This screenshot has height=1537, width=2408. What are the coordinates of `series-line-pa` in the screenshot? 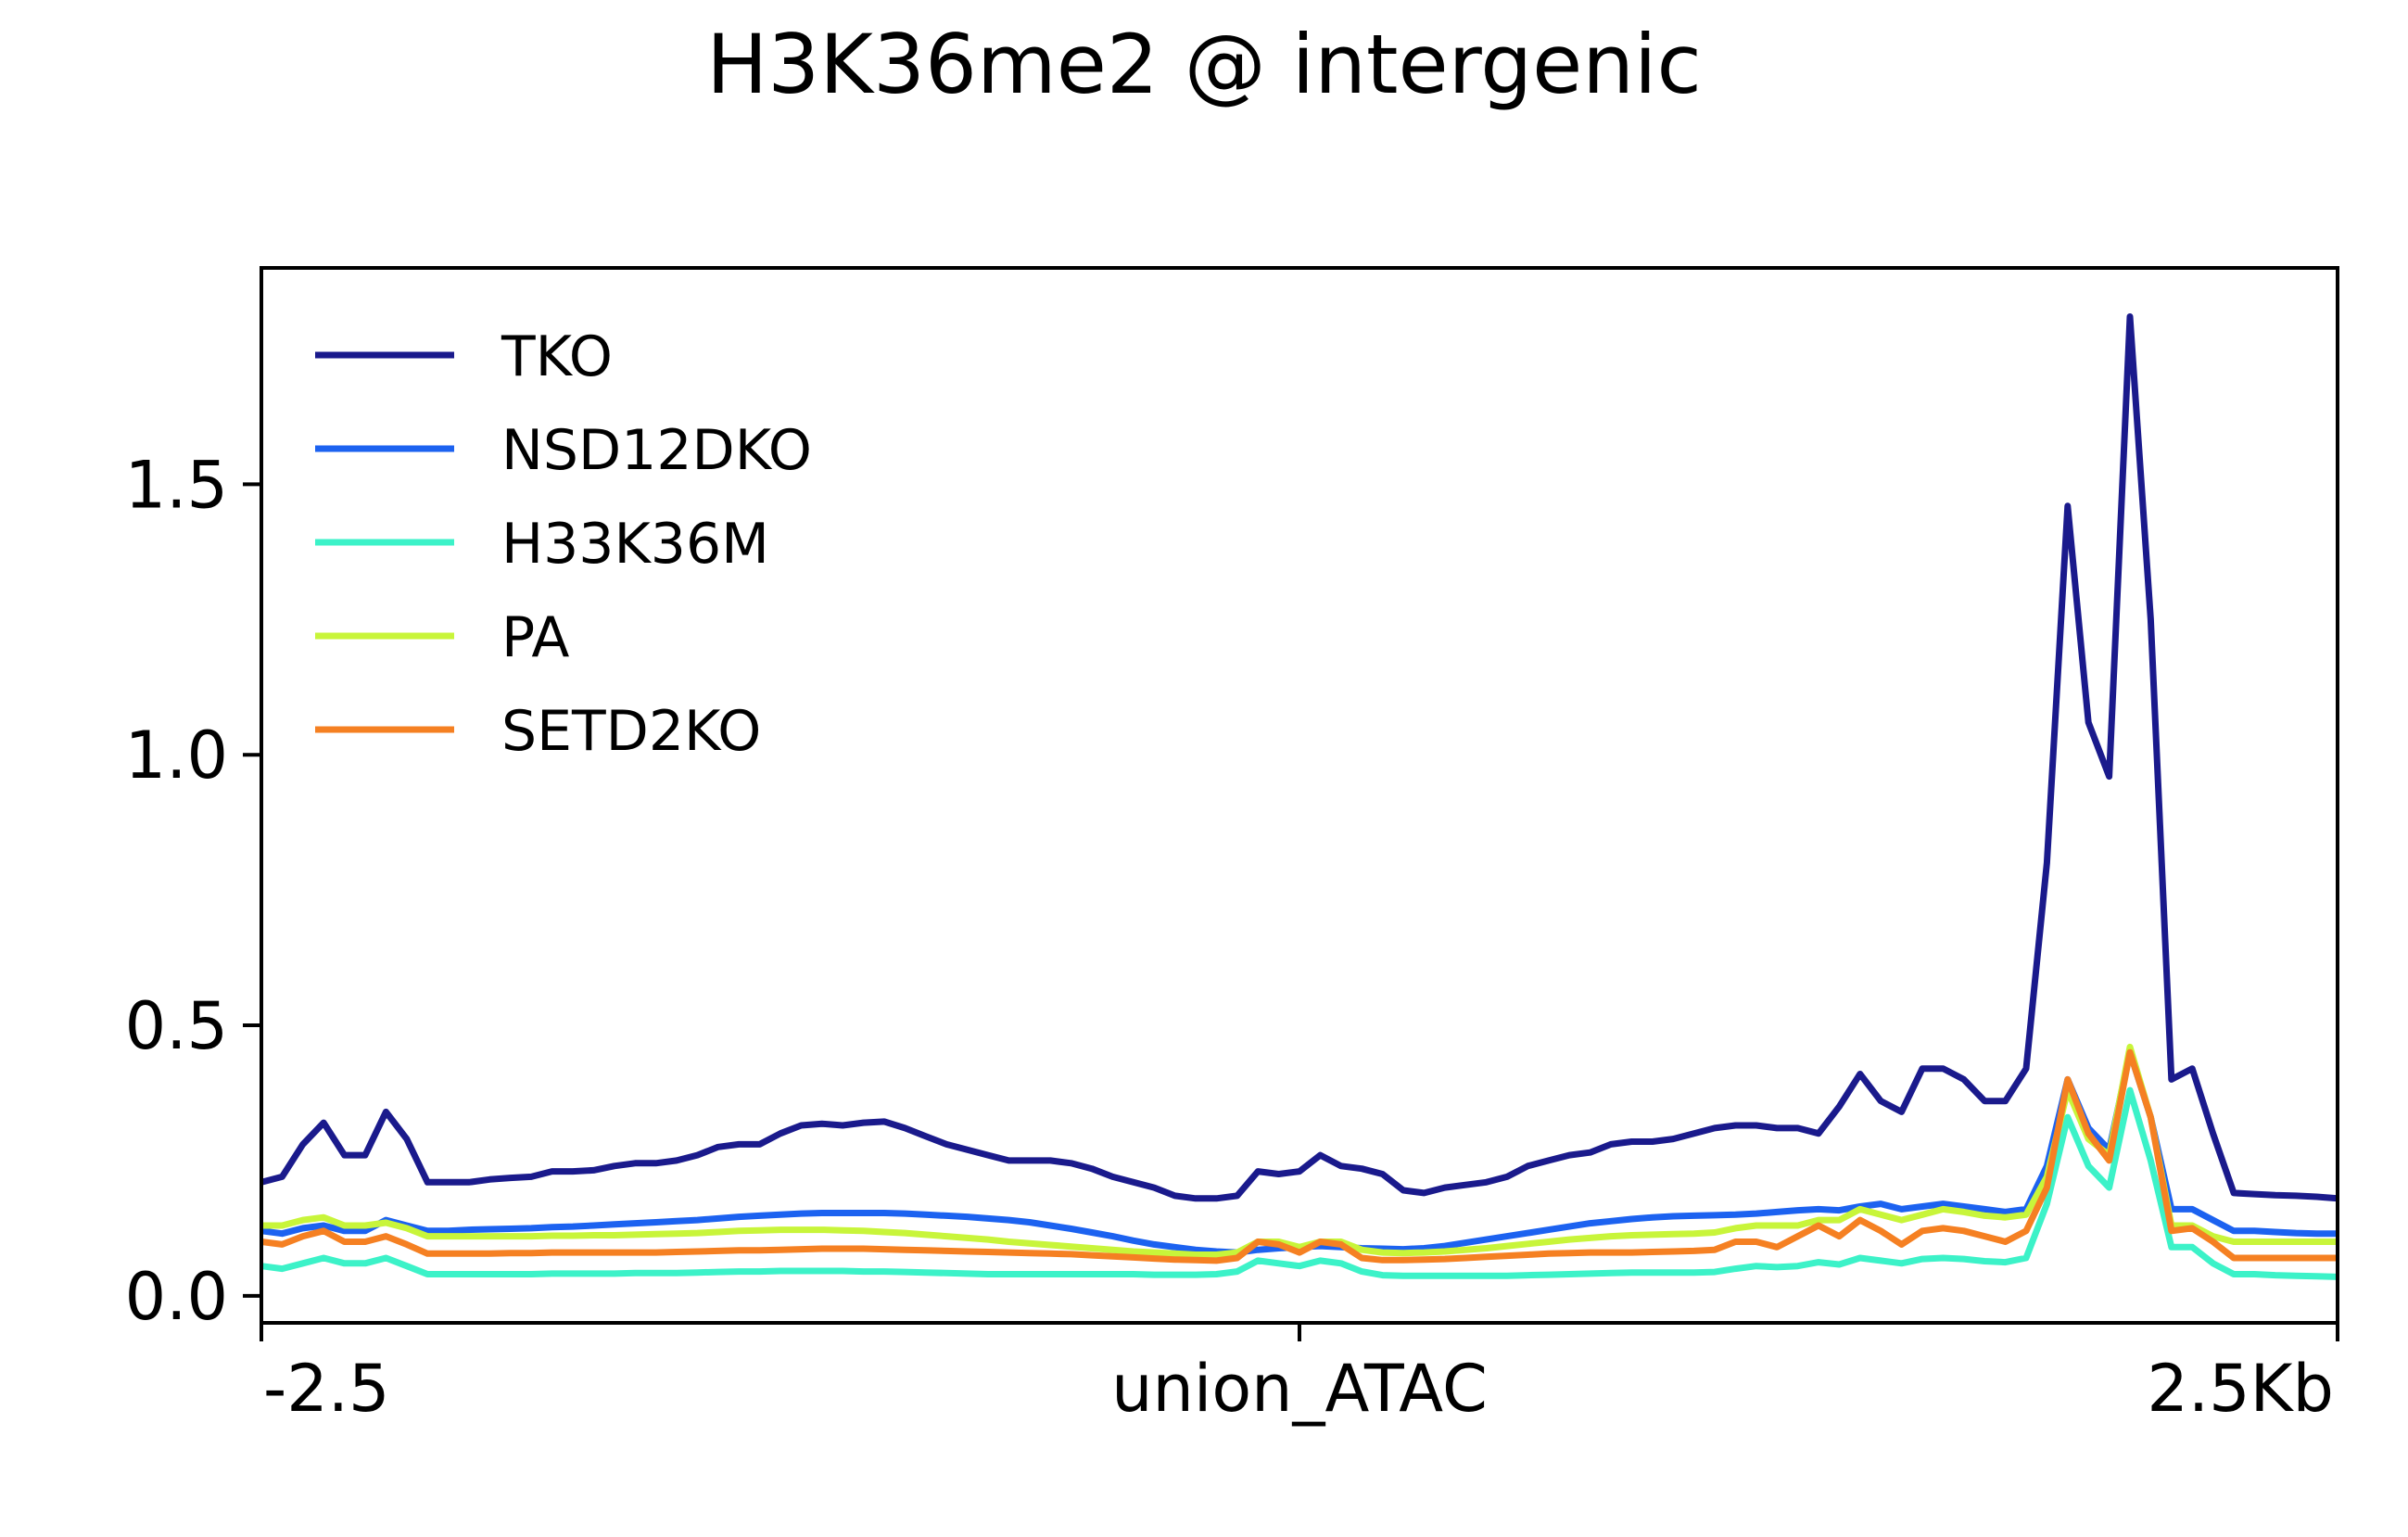 It's located at (1299, 1150).